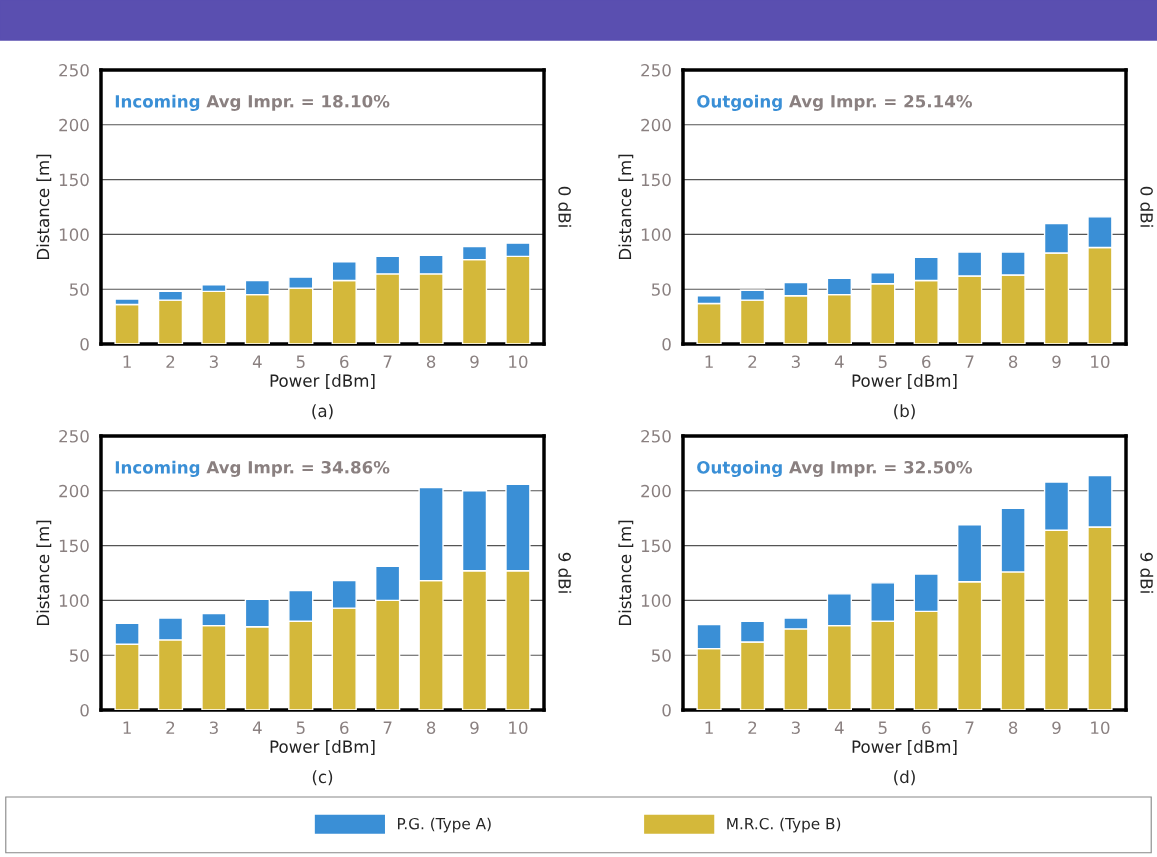 The height and width of the screenshot is (857, 1157). Describe the element at coordinates (298, 468) in the screenshot. I see `annotation: Avg Impr. = 34.86%` at that location.